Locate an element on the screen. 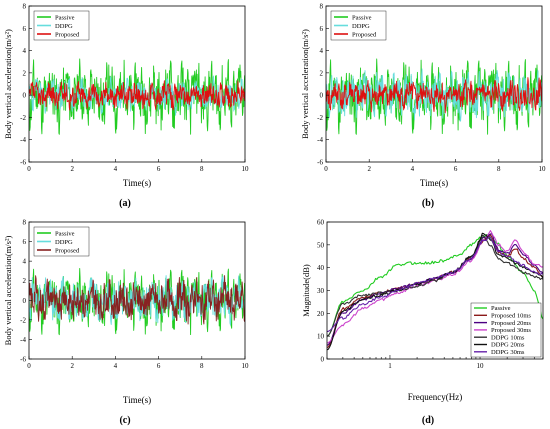 The height and width of the screenshot is (429, 550). legend-label: DDPG 20ms is located at coordinates (508, 345).